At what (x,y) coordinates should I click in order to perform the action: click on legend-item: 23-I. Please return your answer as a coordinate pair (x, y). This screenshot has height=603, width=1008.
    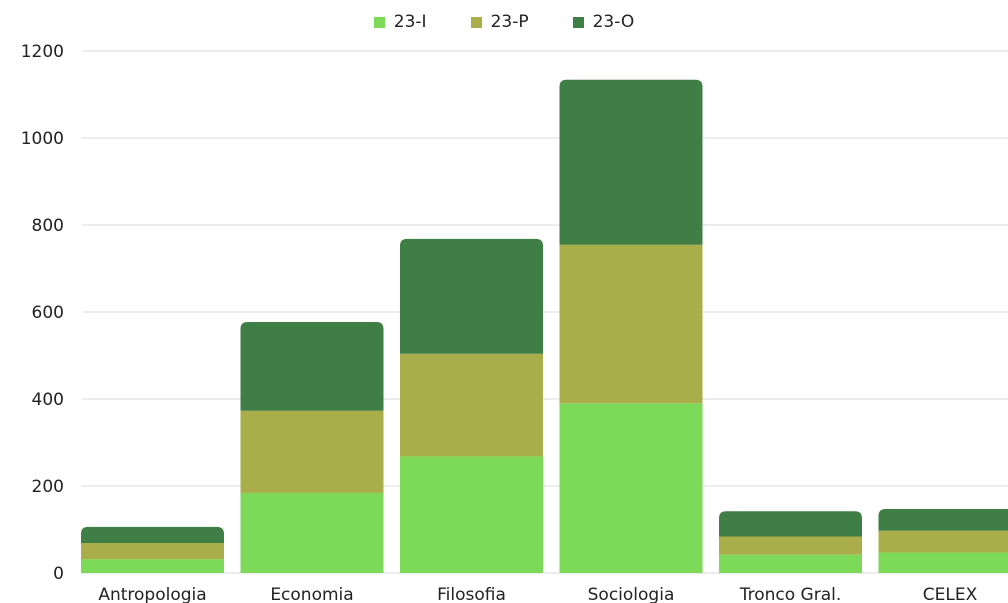
    Looking at the image, I should click on (400, 22).